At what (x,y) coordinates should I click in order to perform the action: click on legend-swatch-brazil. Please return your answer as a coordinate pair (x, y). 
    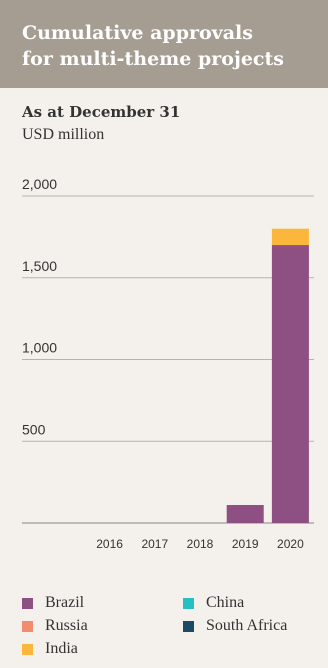
    Looking at the image, I should click on (27, 603).